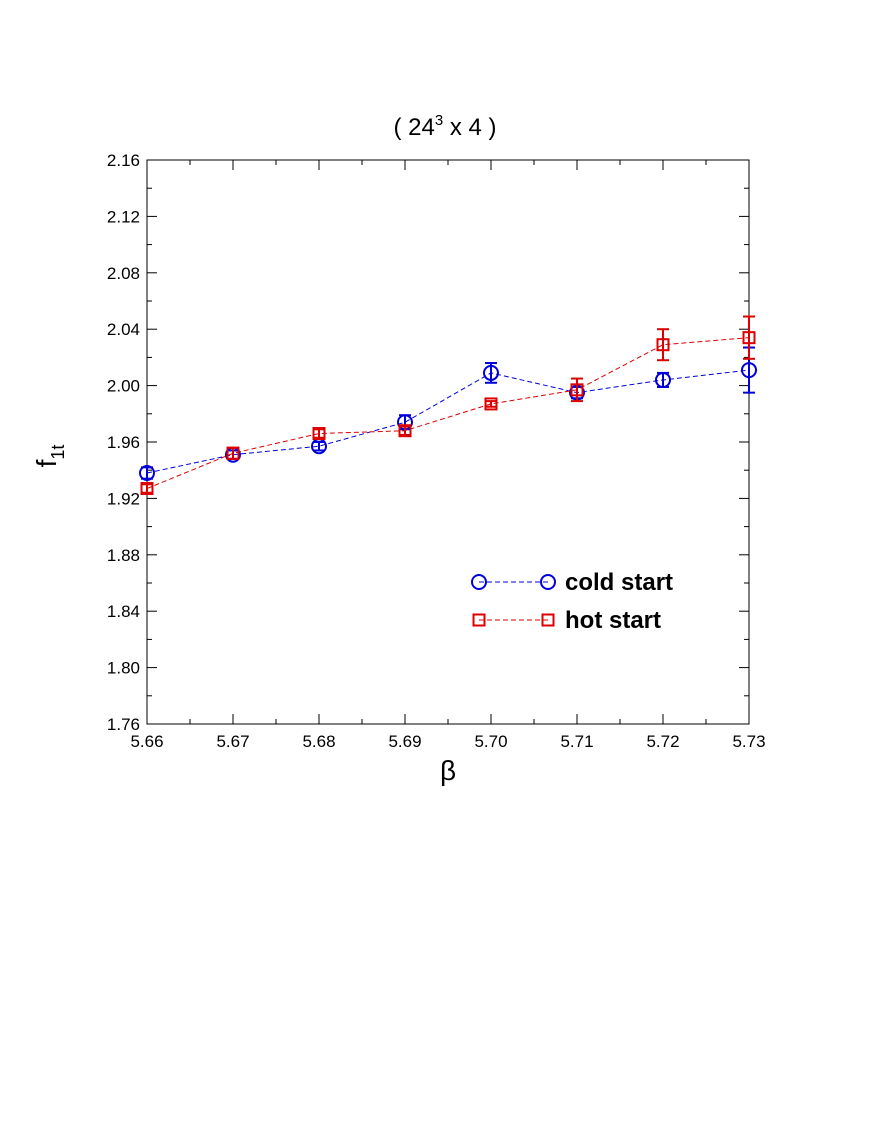  I want to click on x-tick-label: 5.67, so click(232, 741).